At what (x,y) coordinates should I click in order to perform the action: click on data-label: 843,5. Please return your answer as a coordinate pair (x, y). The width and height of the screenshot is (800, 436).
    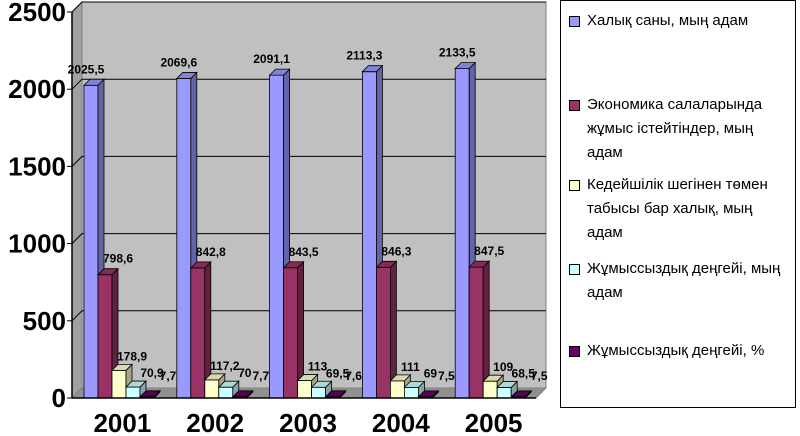
    Looking at the image, I should click on (304, 252).